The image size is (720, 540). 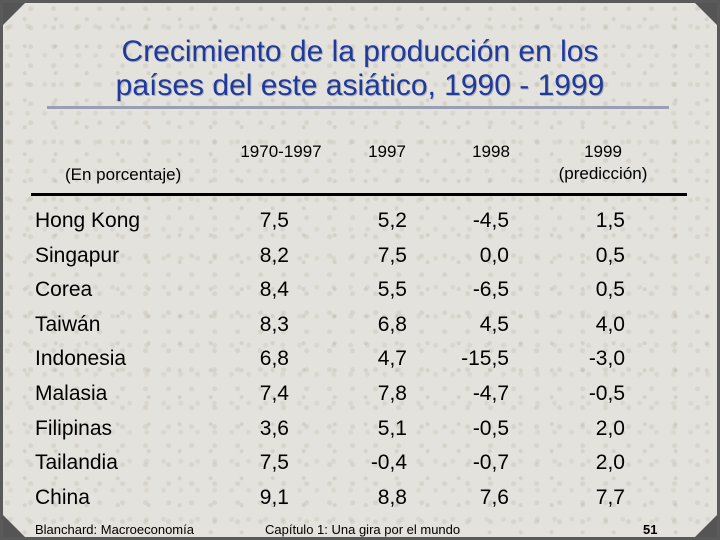 I want to click on footer-chapter: Capítulo 1: Una gira por el mundo, so click(x=363, y=529).